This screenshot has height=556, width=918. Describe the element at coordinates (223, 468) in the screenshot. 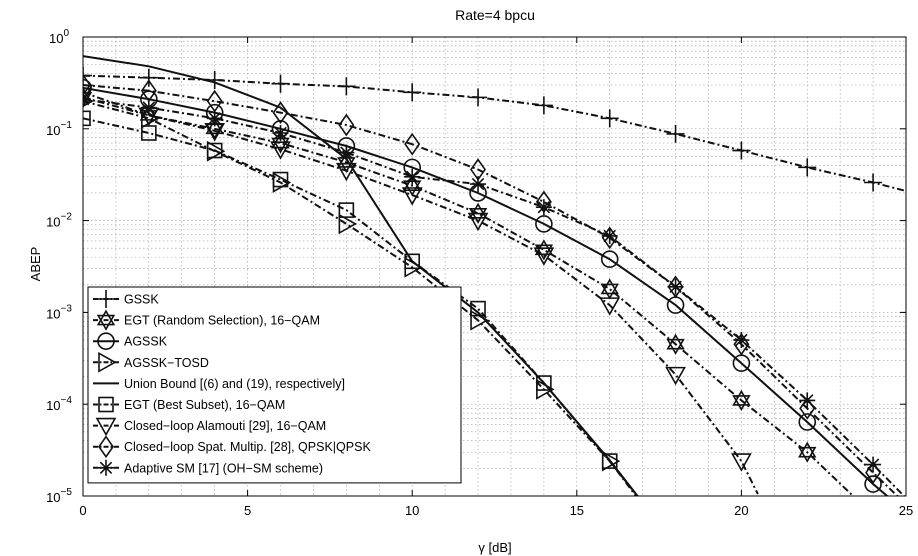

I see `legend-label: Adaptive SM [17] (OH−SM scheme)` at that location.